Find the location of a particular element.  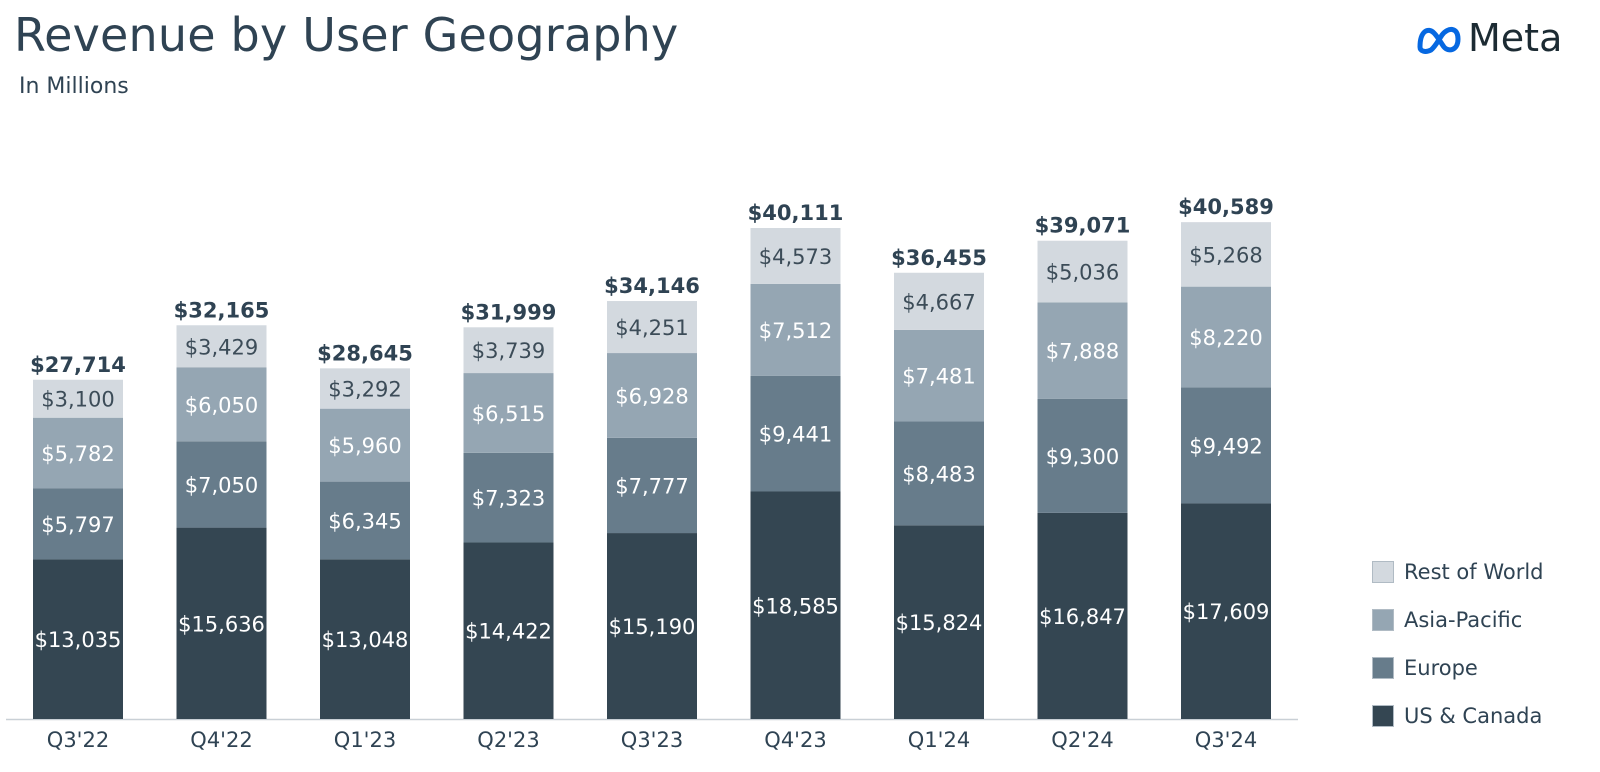

data-label: $3,739 is located at coordinates (508, 351).